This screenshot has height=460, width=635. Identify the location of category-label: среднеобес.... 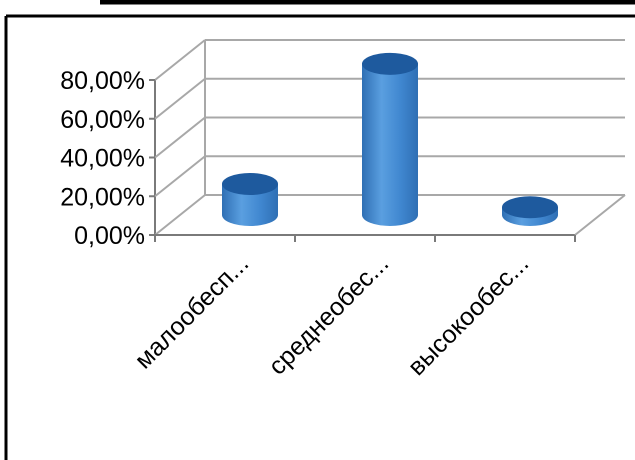
(328, 314).